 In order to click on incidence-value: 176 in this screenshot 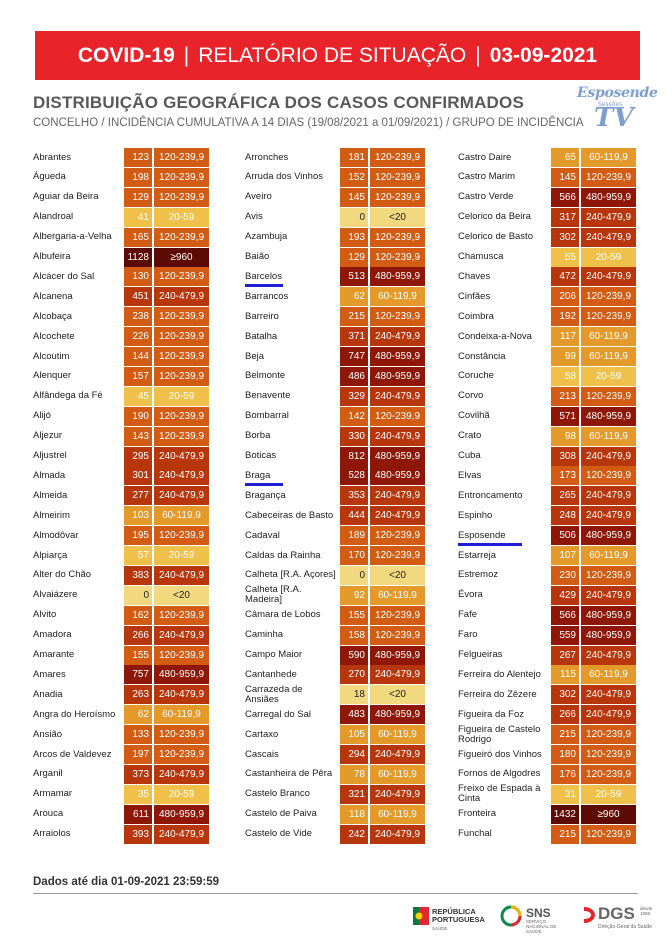, I will do `click(565, 774)`.